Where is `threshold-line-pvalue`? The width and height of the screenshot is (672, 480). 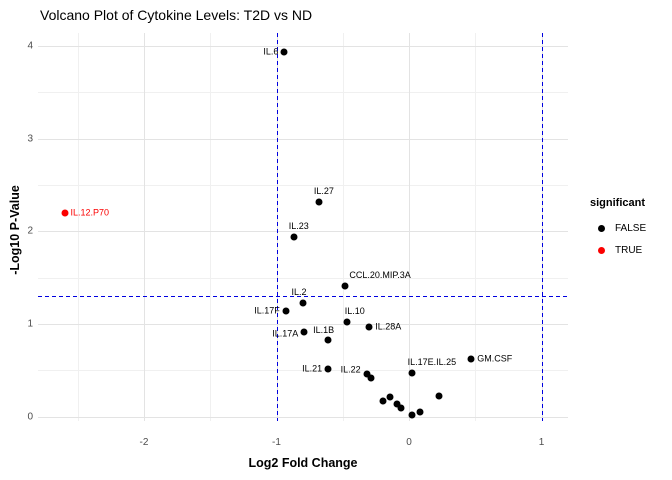 threshold-line-pvalue is located at coordinates (303, 297).